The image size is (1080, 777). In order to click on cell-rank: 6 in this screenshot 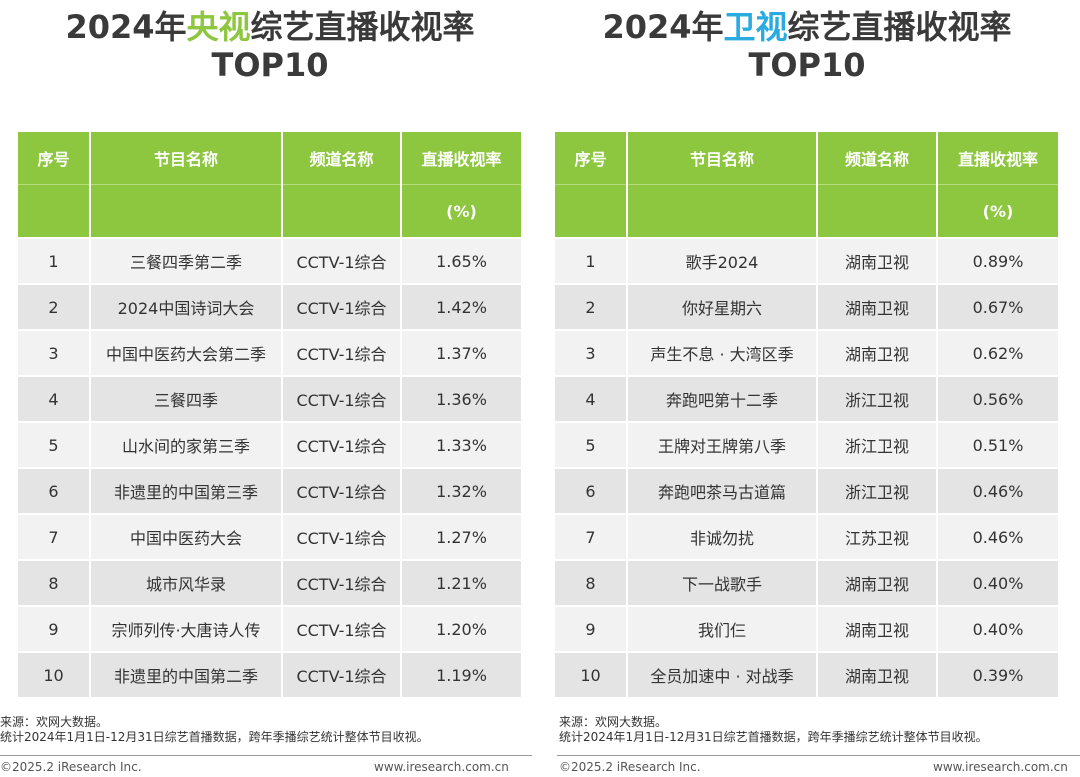, I will do `click(591, 490)`.